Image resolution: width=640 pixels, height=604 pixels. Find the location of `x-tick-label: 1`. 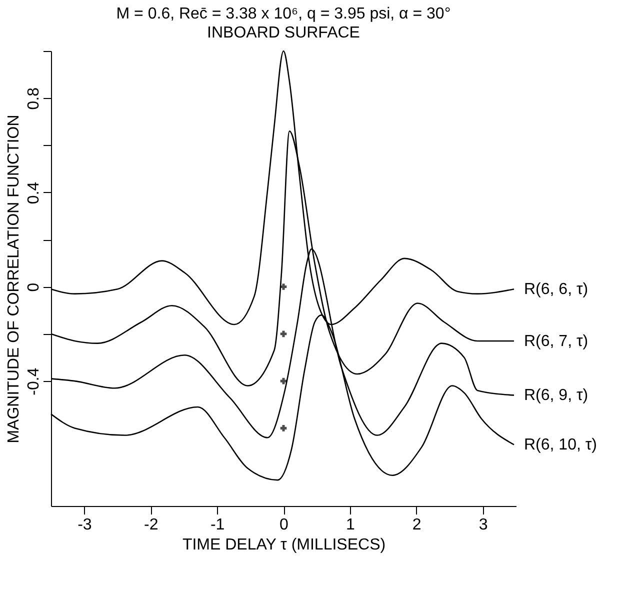

x-tick-label: 1 is located at coordinates (350, 525).